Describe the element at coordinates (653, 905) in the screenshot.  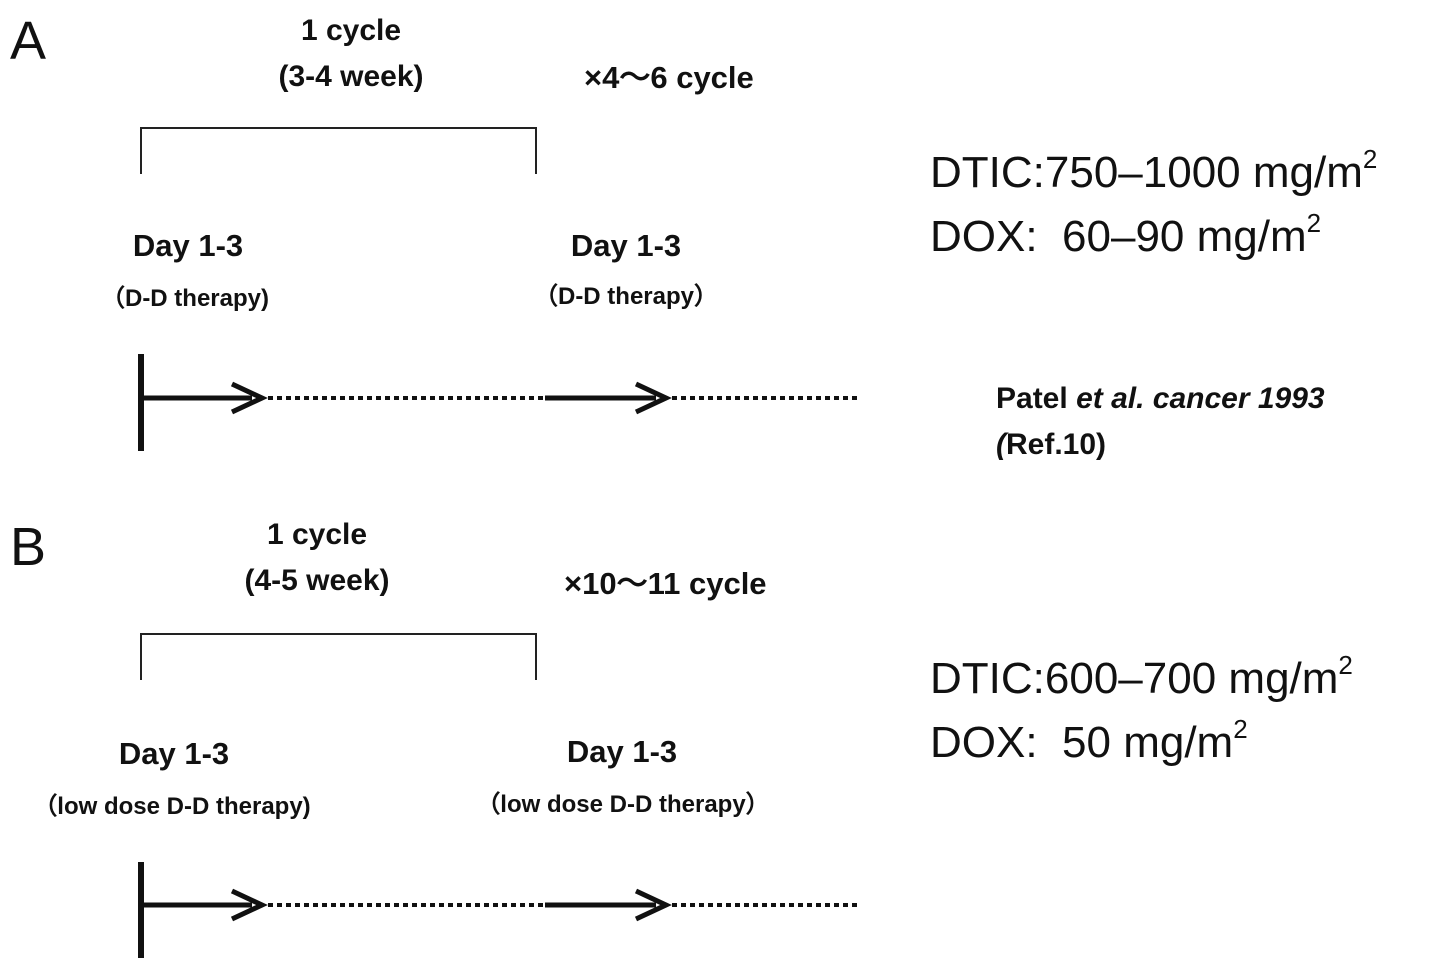
I see `timeline-arrowhead-b2` at that location.